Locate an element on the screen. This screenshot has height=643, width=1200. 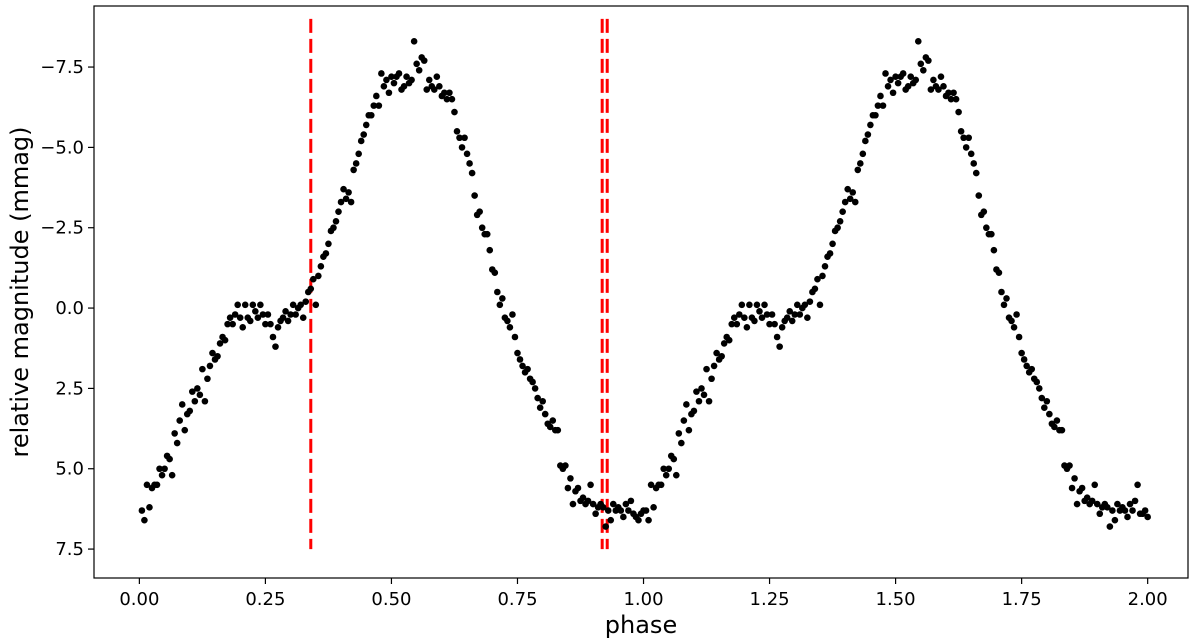
y-tick-label: 5.0 is located at coordinates (69, 469).